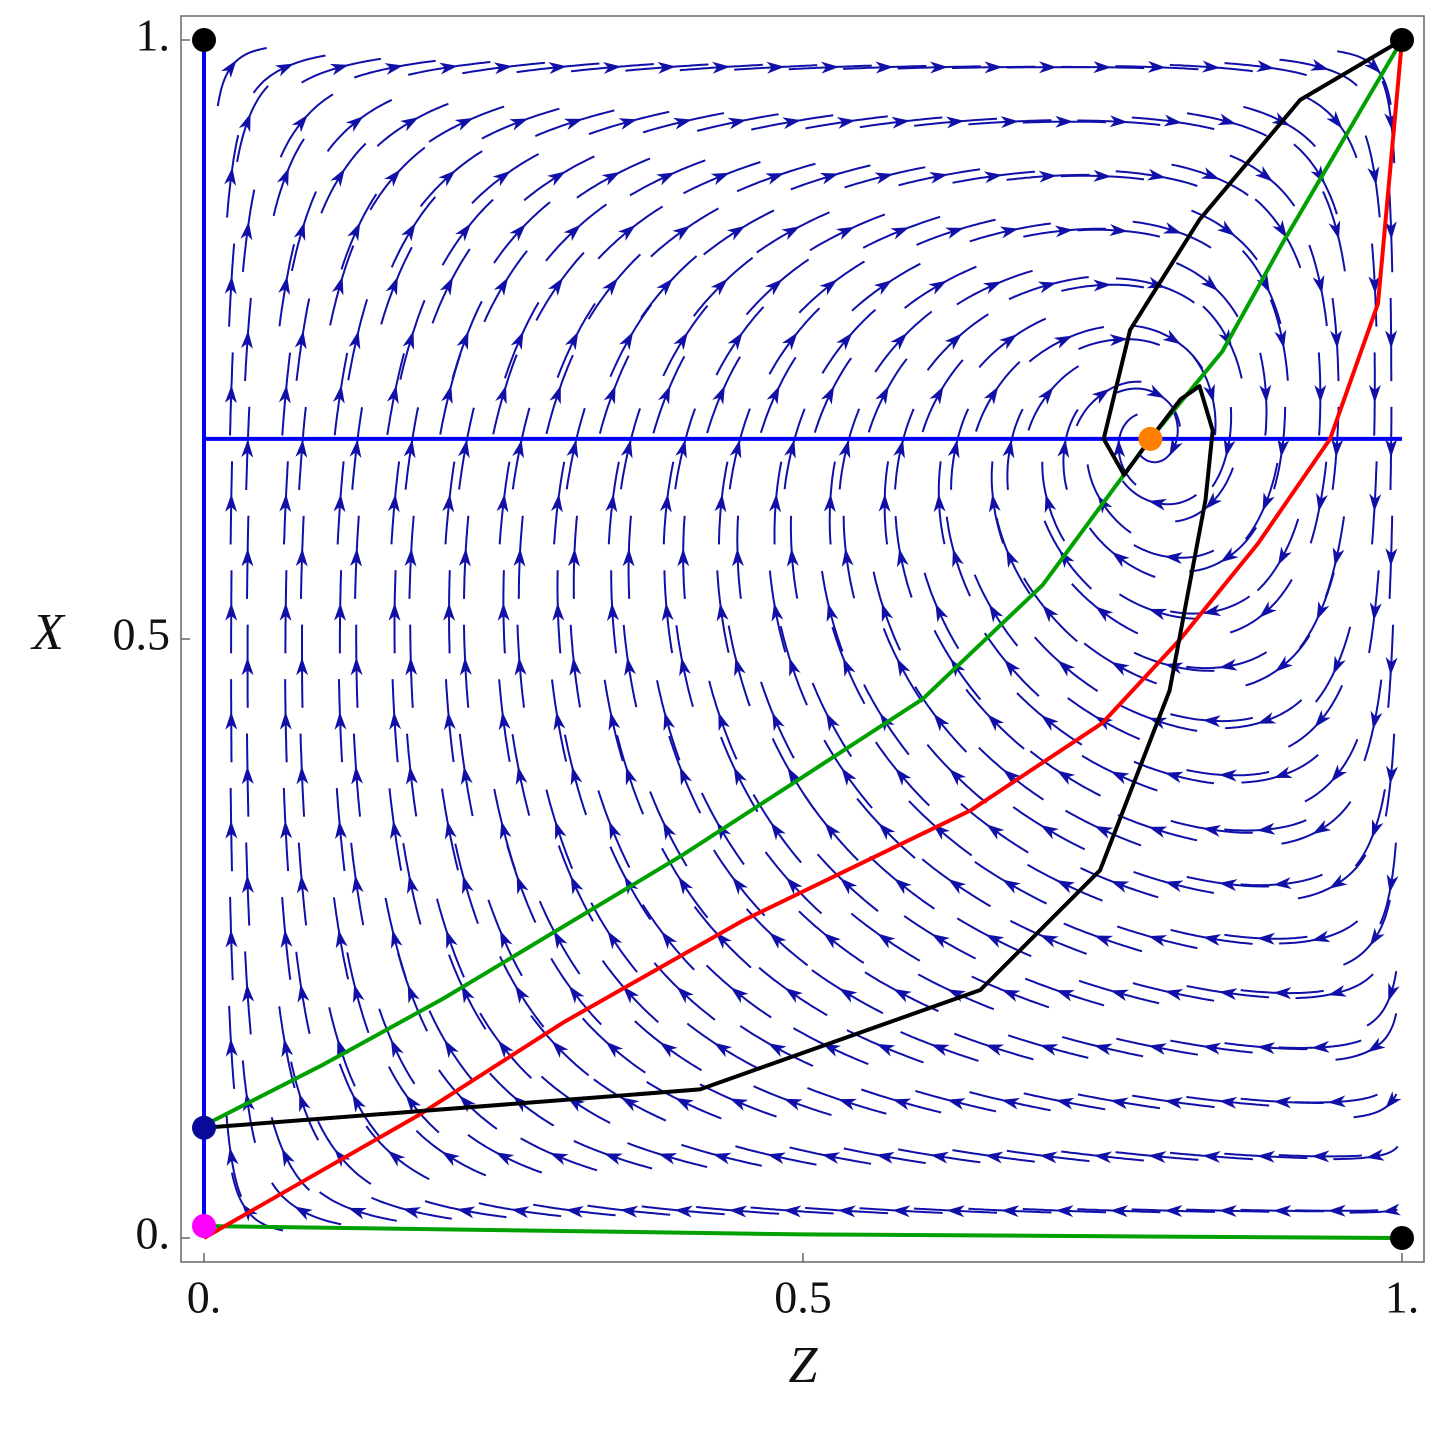  I want to click on x-tick-label: 1., so click(1402, 1297).